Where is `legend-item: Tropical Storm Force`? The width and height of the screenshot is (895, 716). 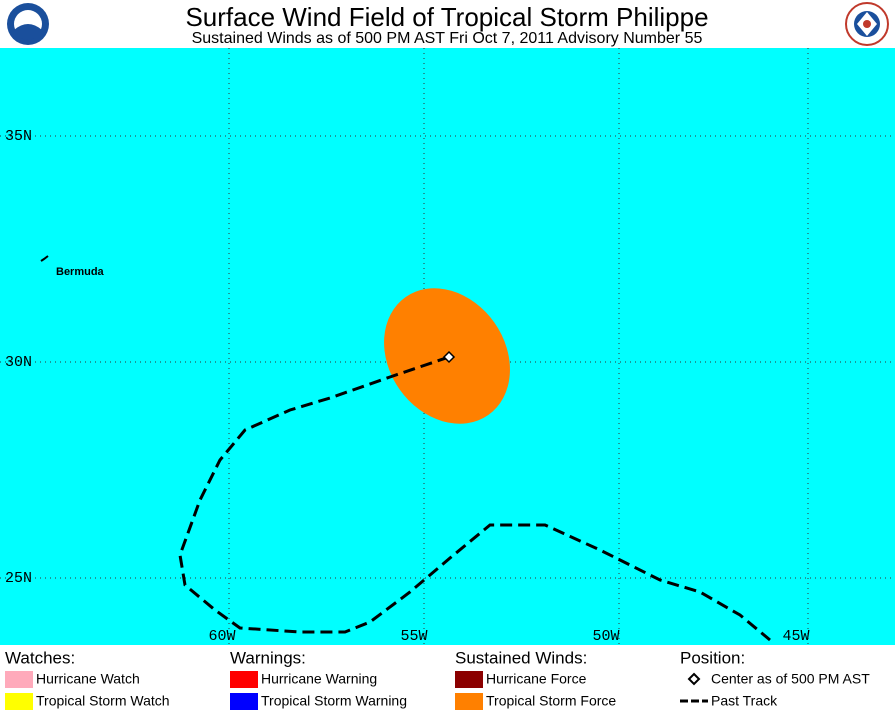 legend-item: Tropical Storm Force is located at coordinates (551, 701).